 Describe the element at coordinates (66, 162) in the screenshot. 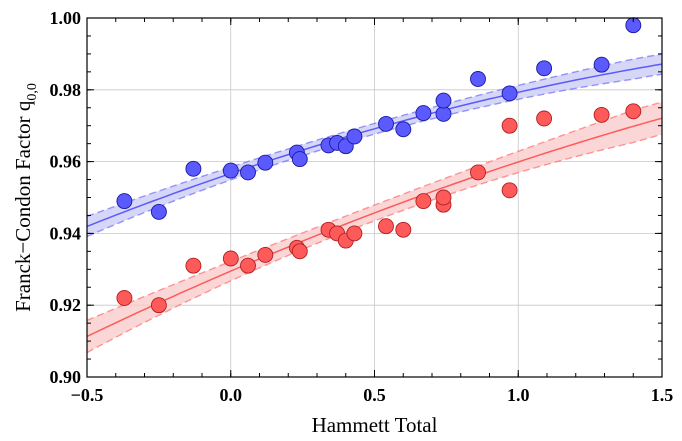

I see `y-tick-label: 0.96` at that location.